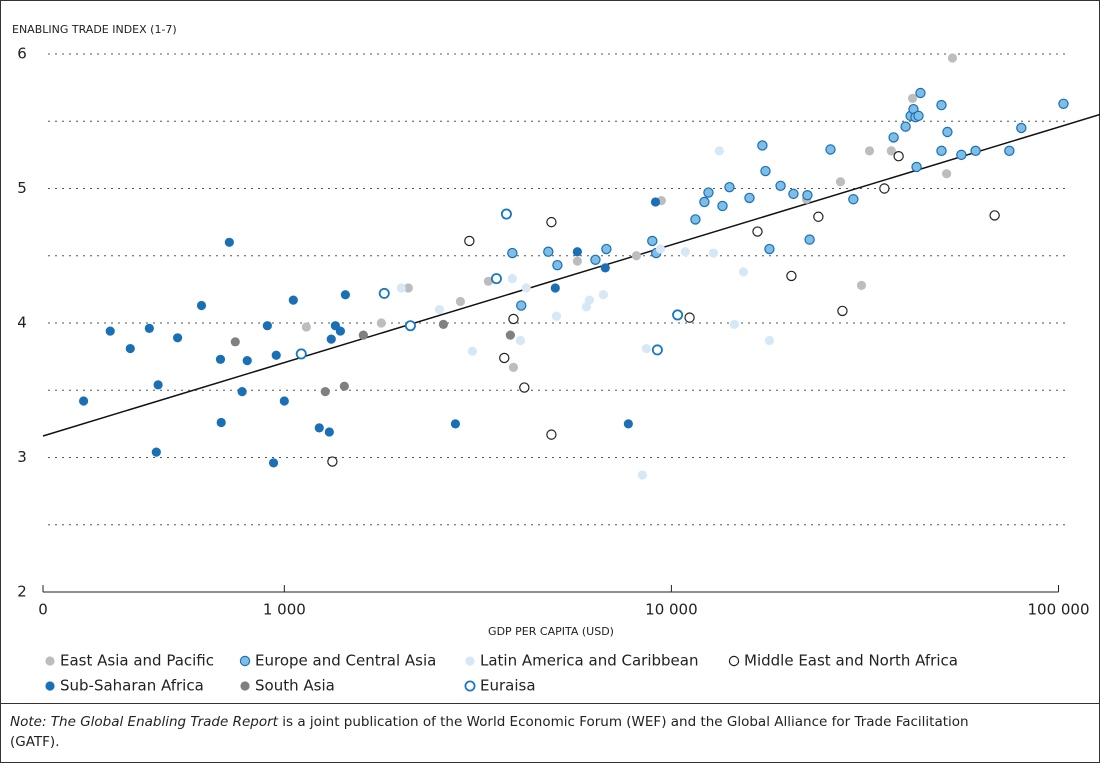 The height and width of the screenshot is (763, 1100). I want to click on legend-label: East Asia and Pacific, so click(137, 661).